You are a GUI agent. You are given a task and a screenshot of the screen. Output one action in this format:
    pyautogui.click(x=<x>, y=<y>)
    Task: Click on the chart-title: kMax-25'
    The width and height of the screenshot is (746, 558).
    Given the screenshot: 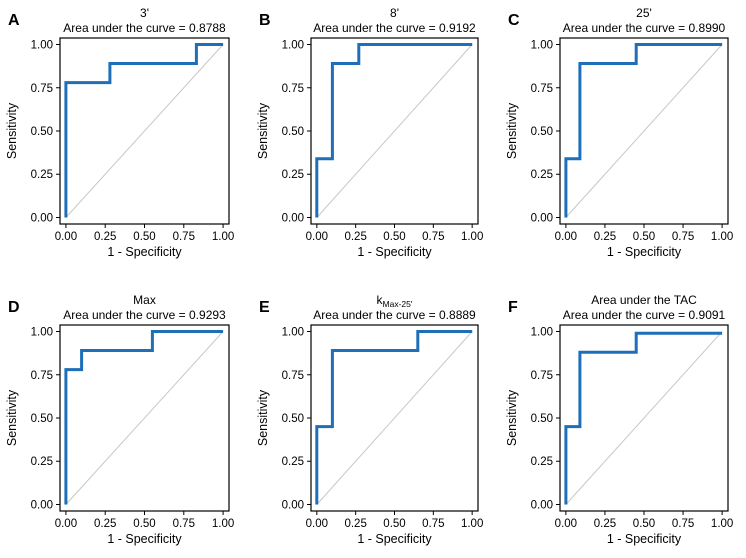 What is the action you would take?
    pyautogui.click(x=395, y=301)
    